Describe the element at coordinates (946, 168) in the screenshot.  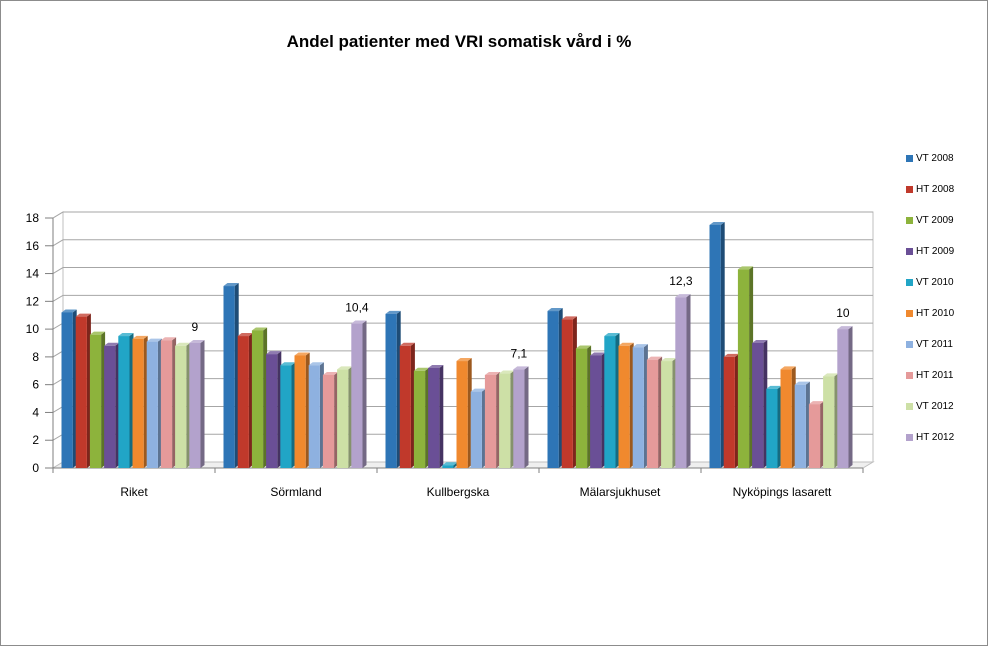
I see `legend-item: VT 2008` at that location.